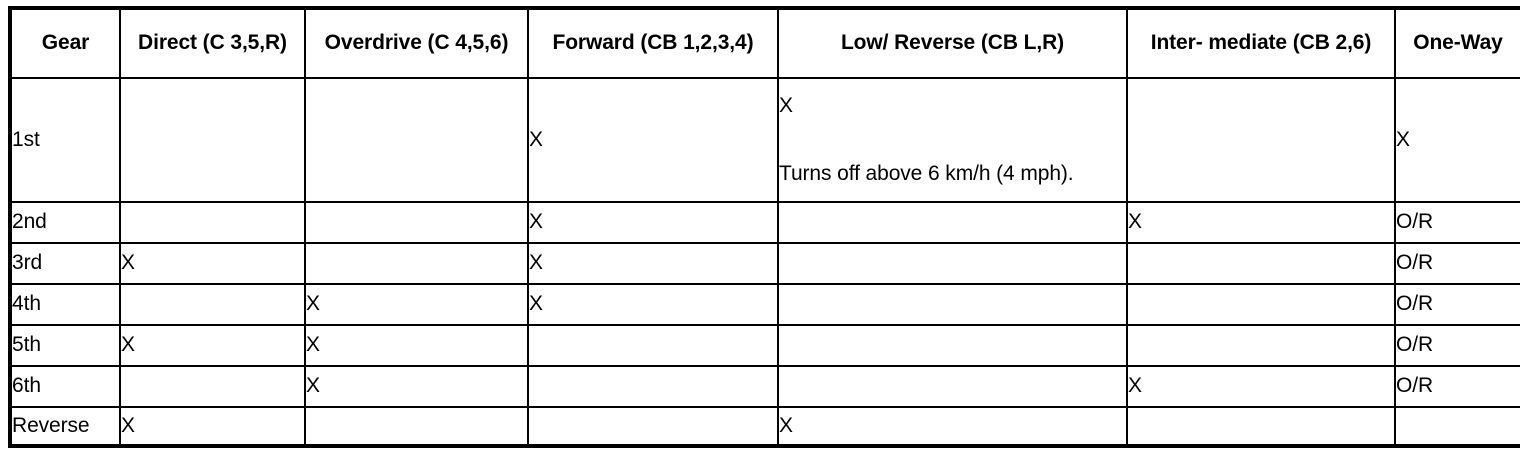 The height and width of the screenshot is (468, 1520). What do you see at coordinates (786, 105) in the screenshot?
I see `cell-mark: X` at bounding box center [786, 105].